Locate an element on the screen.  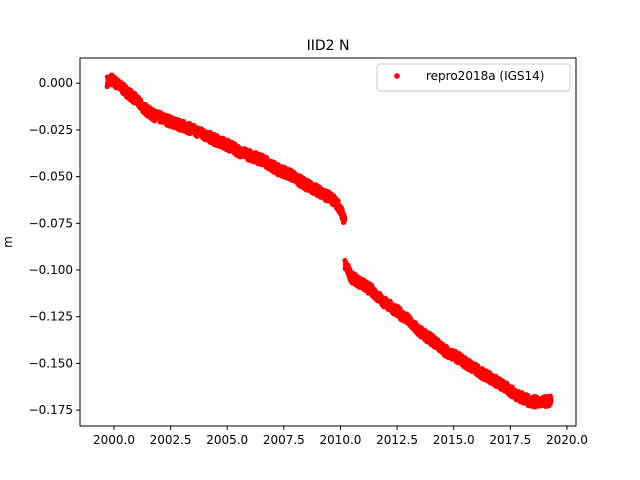
y-tick-label: 0.000 is located at coordinates (56, 83).